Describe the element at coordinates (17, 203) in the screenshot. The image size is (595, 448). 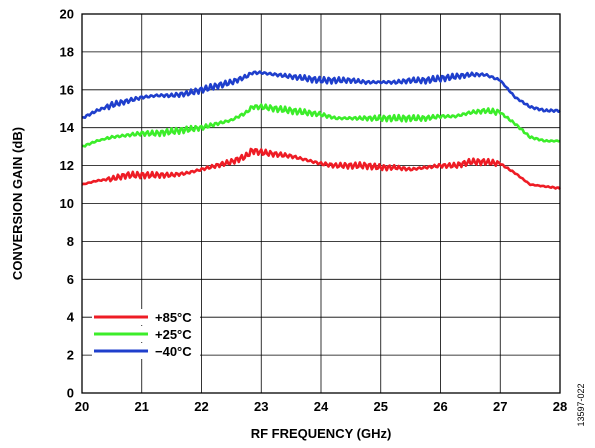
I see `y-axis-label: CONVERSION GAIN (dB)` at that location.